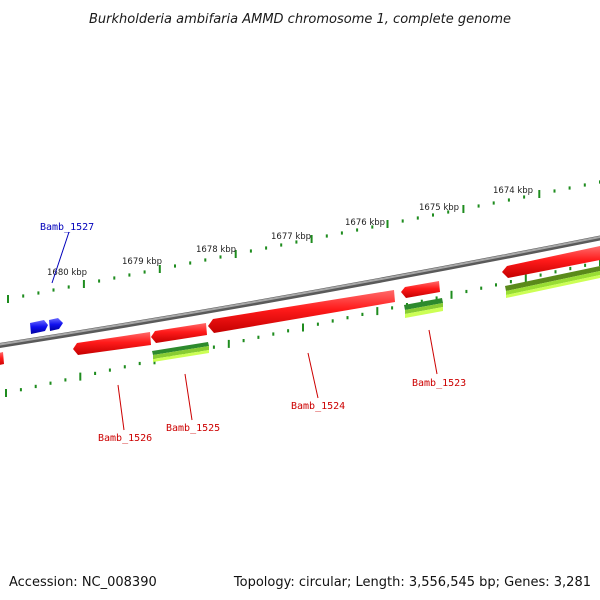  What do you see at coordinates (439, 208) in the screenshot?
I see `scale-label-1675-kbp: 1675 kbp` at bounding box center [439, 208].